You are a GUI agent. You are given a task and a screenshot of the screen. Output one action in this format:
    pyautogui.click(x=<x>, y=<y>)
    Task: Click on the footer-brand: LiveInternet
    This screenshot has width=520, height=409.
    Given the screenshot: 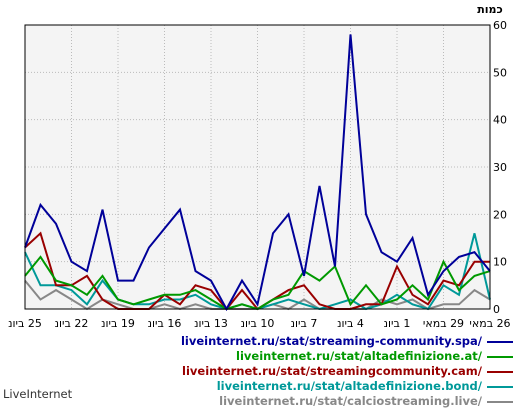 What is the action you would take?
    pyautogui.click(x=38, y=394)
    